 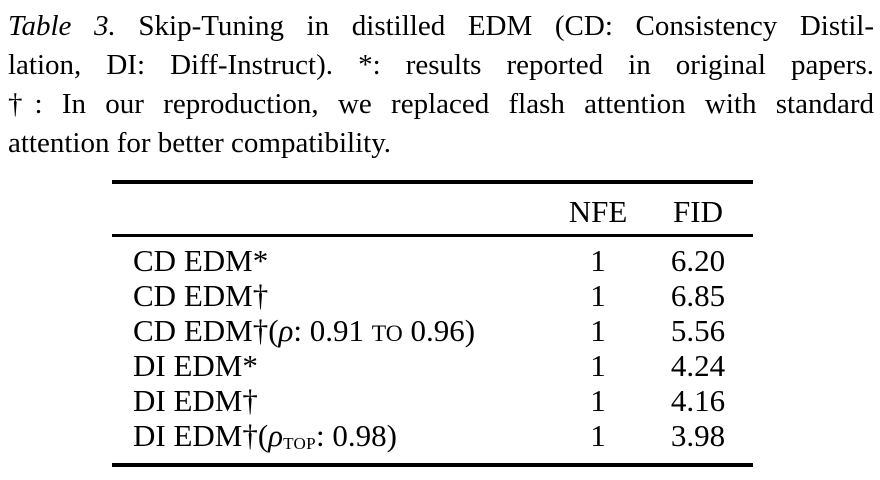 I want to click on fid-value: 3.98, so click(x=698, y=435).